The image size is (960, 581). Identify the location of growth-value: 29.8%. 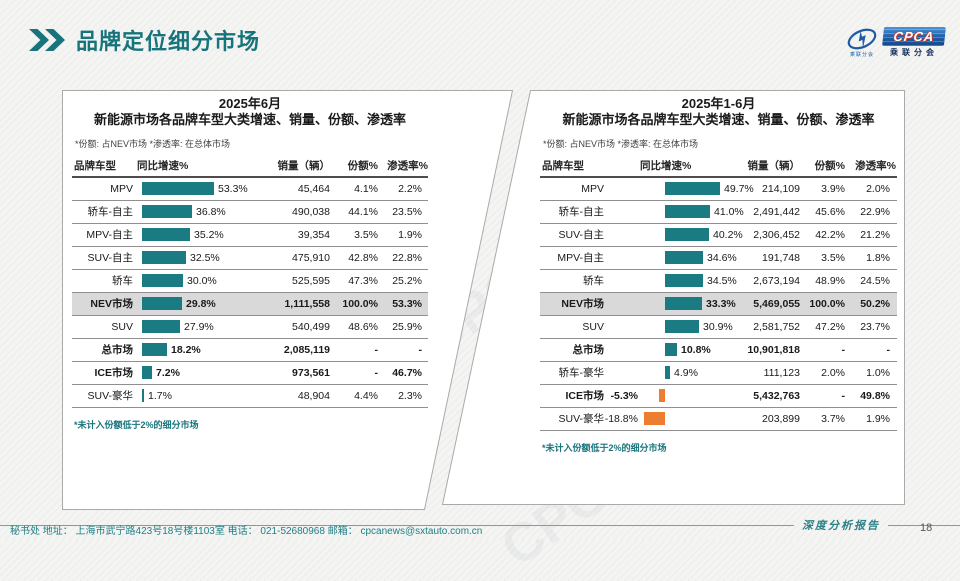
(201, 304).